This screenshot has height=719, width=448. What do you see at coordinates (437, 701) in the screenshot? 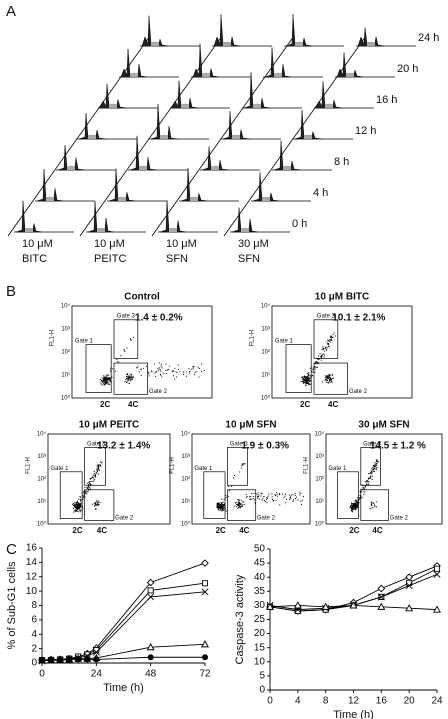
I see `x-tick-label: 24` at bounding box center [437, 701].